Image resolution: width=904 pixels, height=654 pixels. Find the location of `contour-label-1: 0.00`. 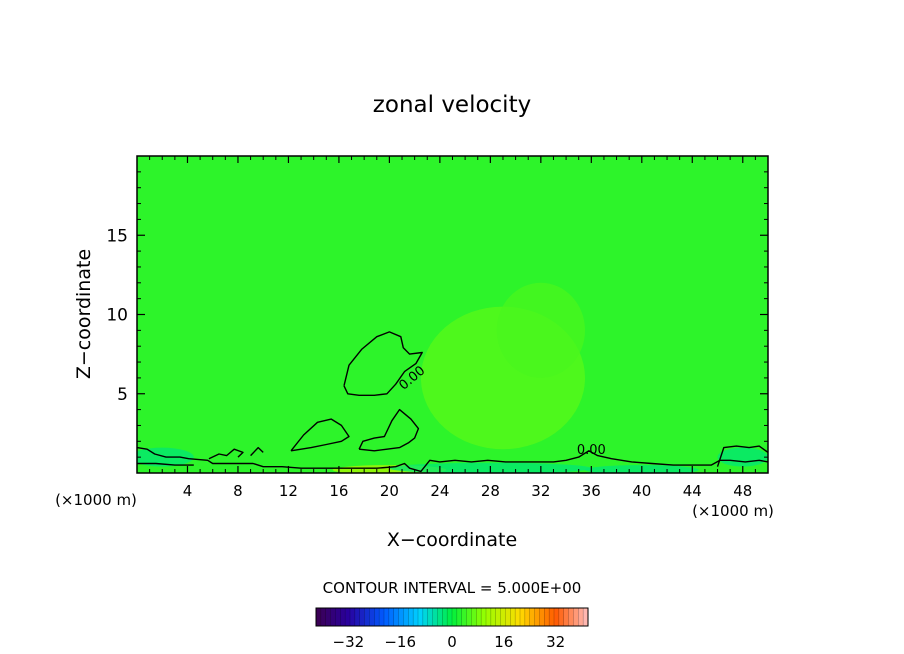

contour-label-1: 0.00 is located at coordinates (591, 450).